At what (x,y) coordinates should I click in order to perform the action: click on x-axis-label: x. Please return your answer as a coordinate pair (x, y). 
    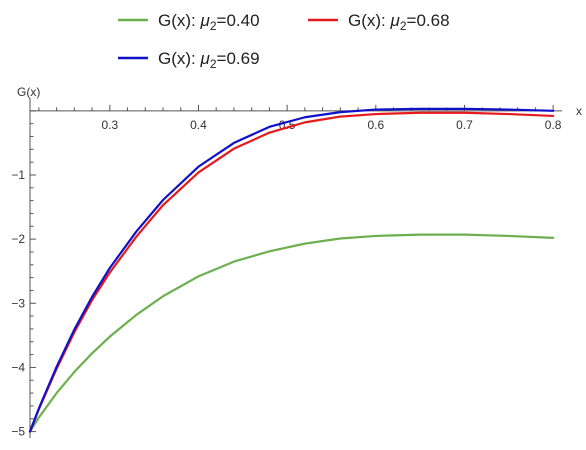
    Looking at the image, I should click on (579, 111).